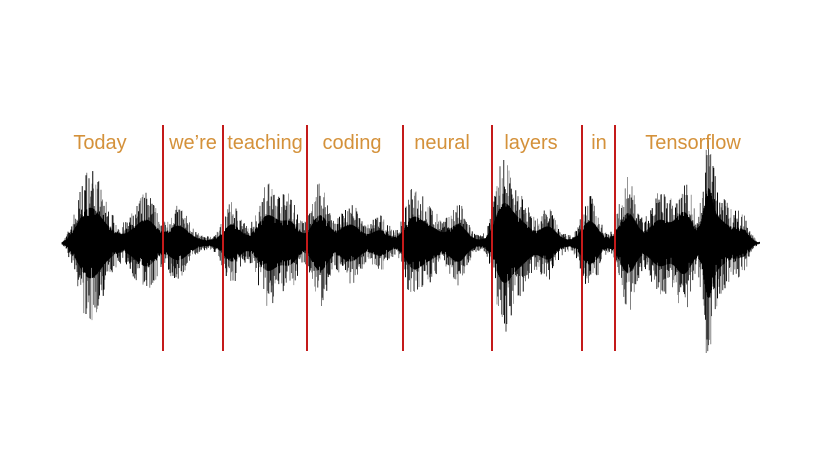 The image size is (820, 461). I want to click on word-label: layers, so click(531, 143).